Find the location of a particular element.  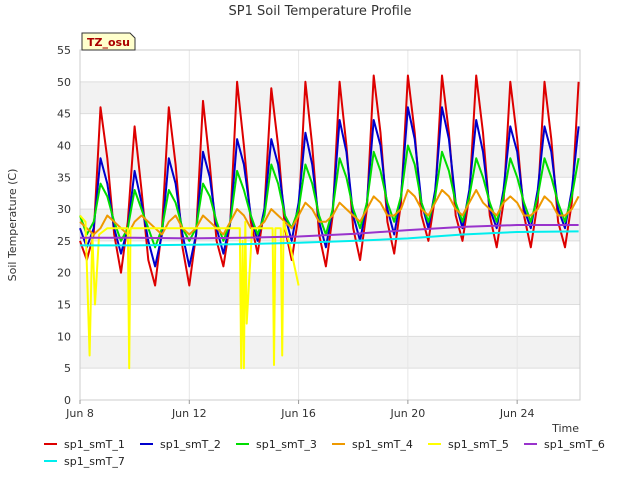

x-axis-ticks: Jun 8 Jun 12 Jun 16 Jun 20 Jun 24 is located at coordinates (300, 410).